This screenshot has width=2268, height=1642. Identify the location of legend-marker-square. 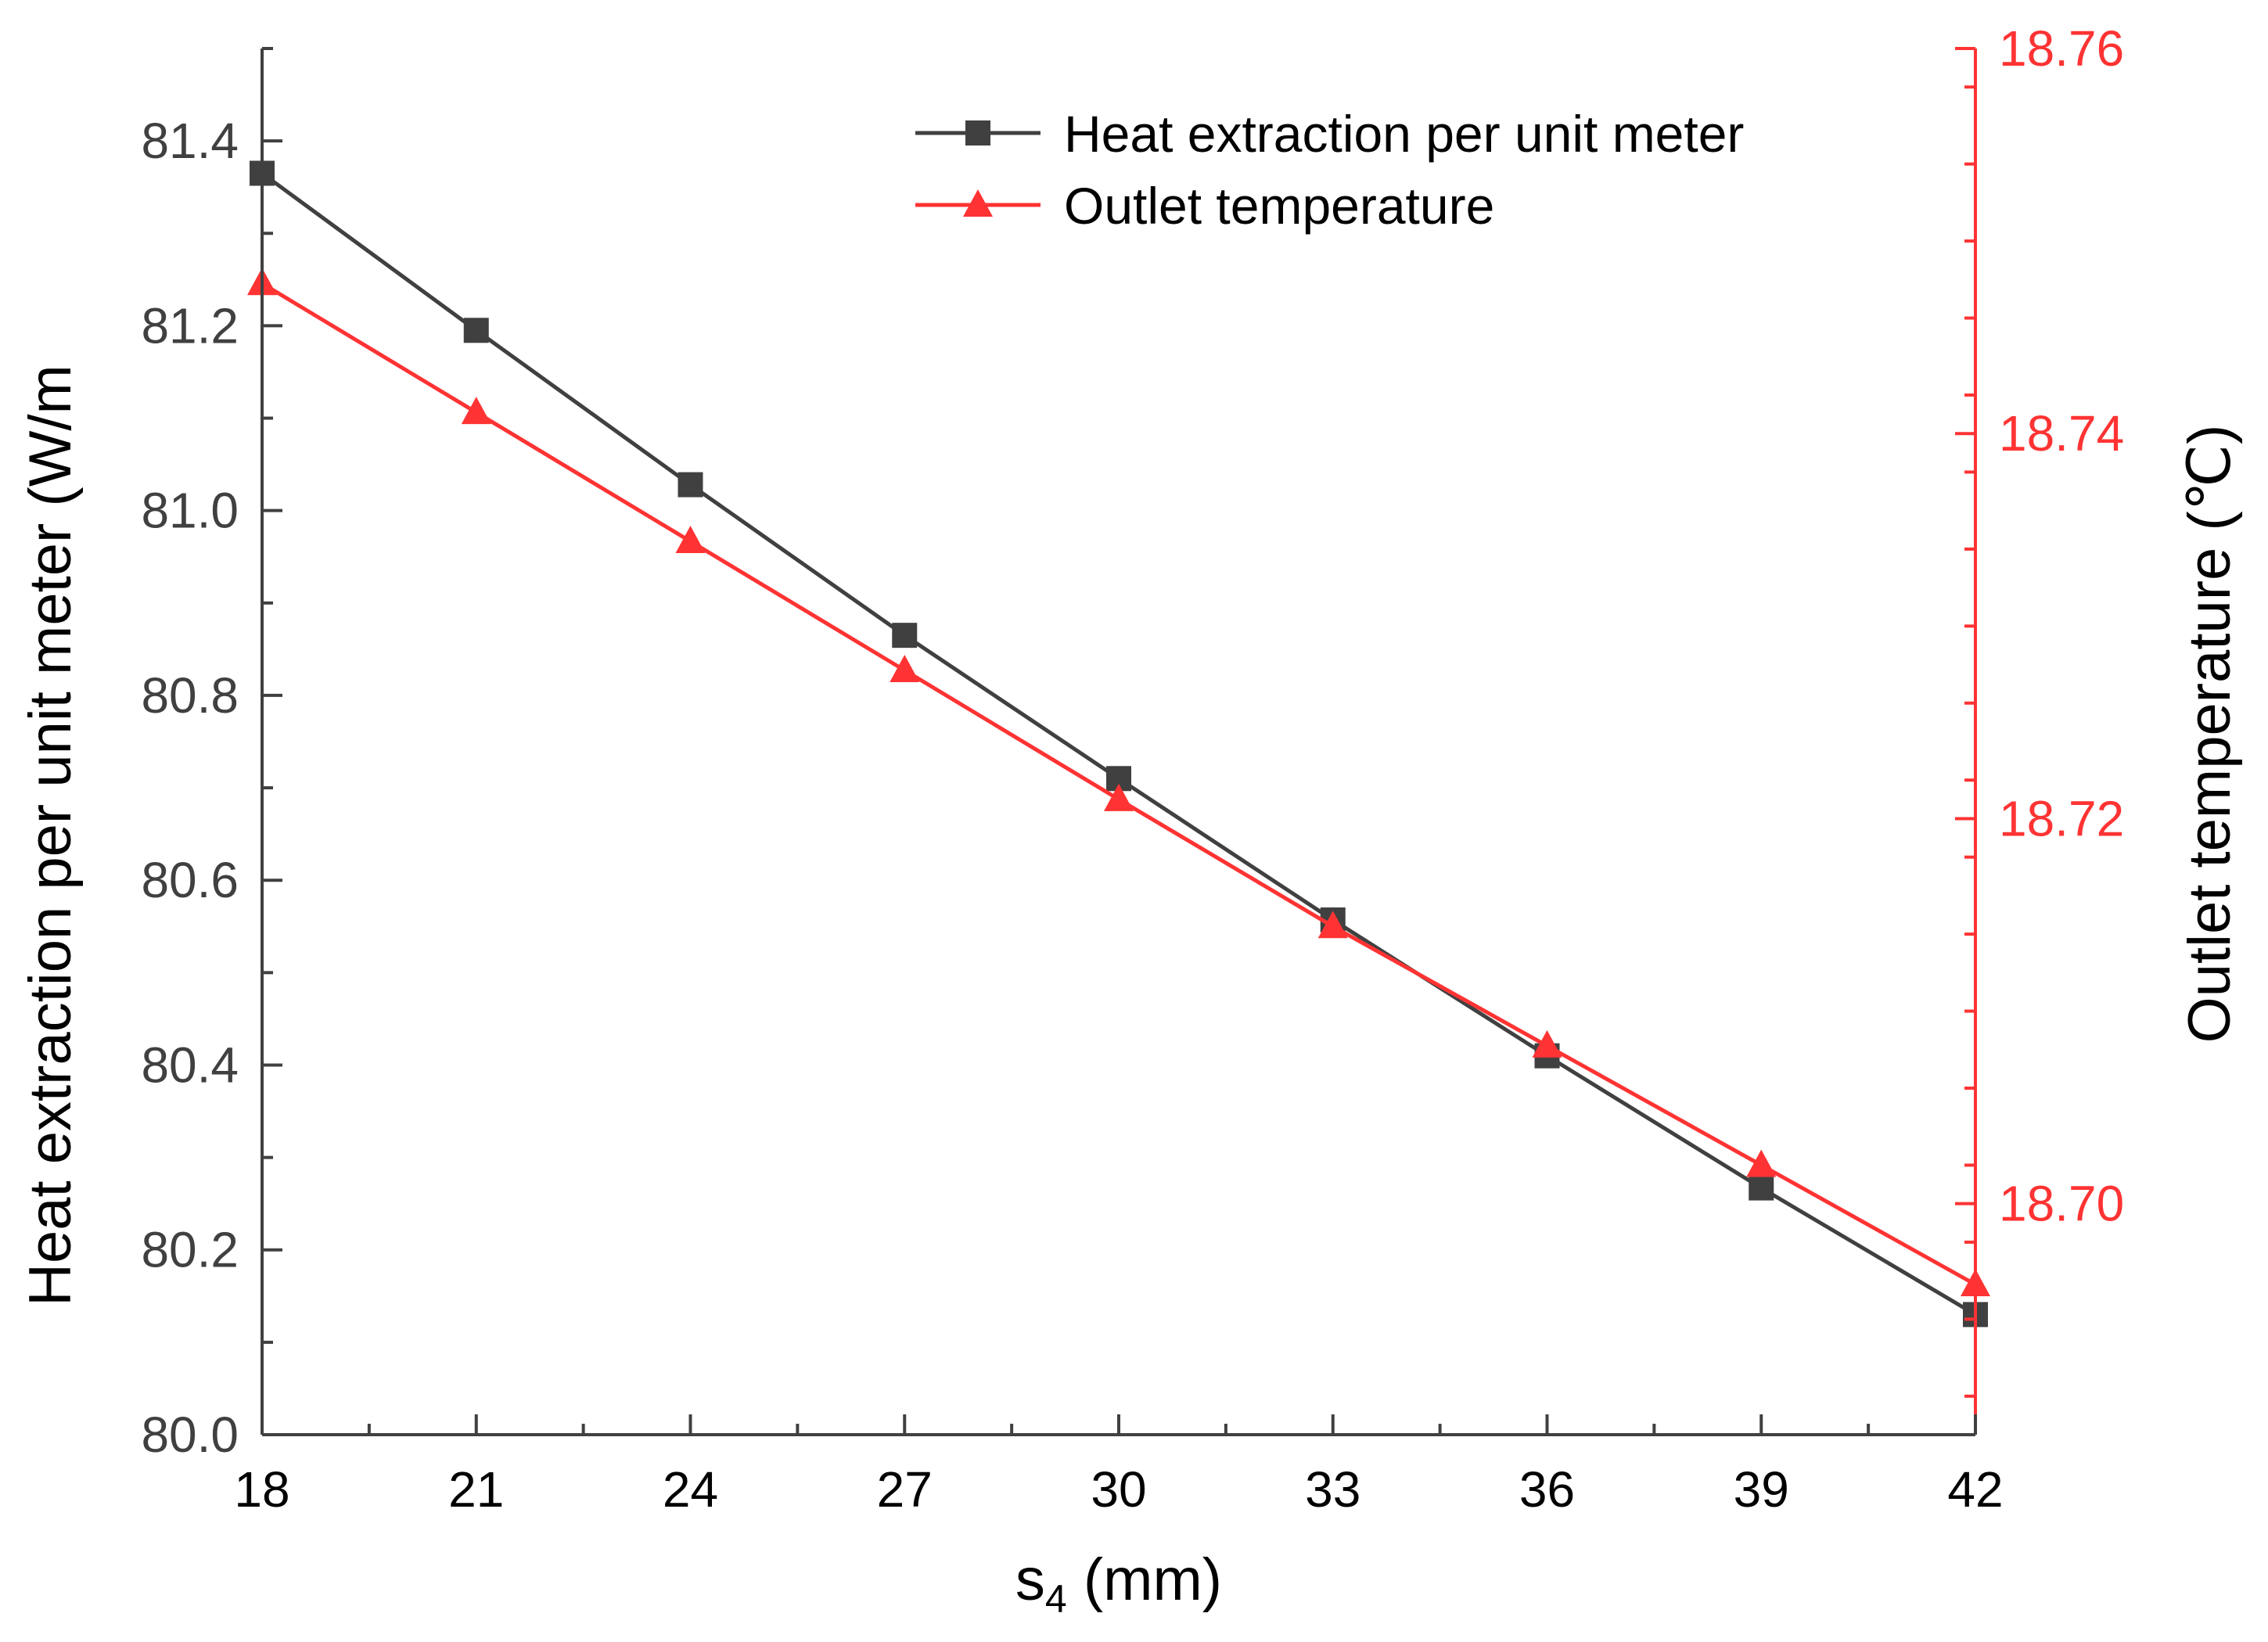
(977, 133).